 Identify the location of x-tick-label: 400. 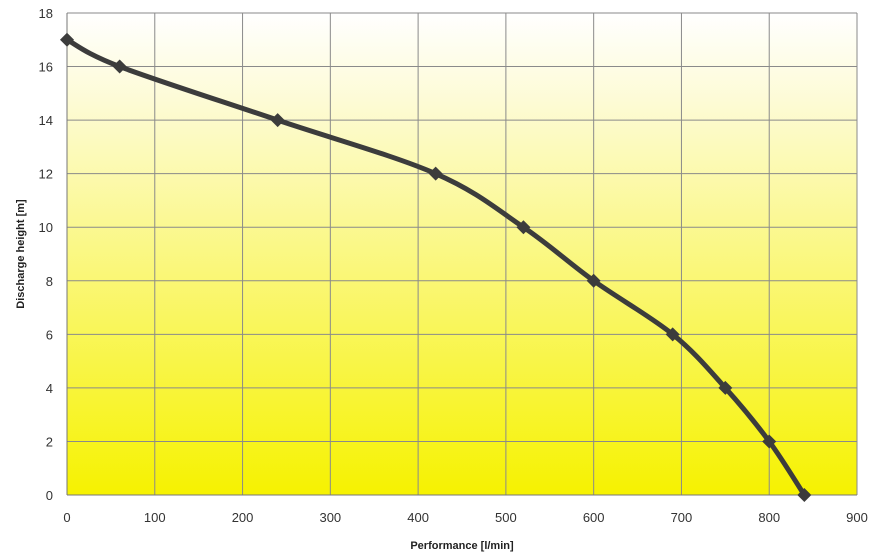
(418, 517).